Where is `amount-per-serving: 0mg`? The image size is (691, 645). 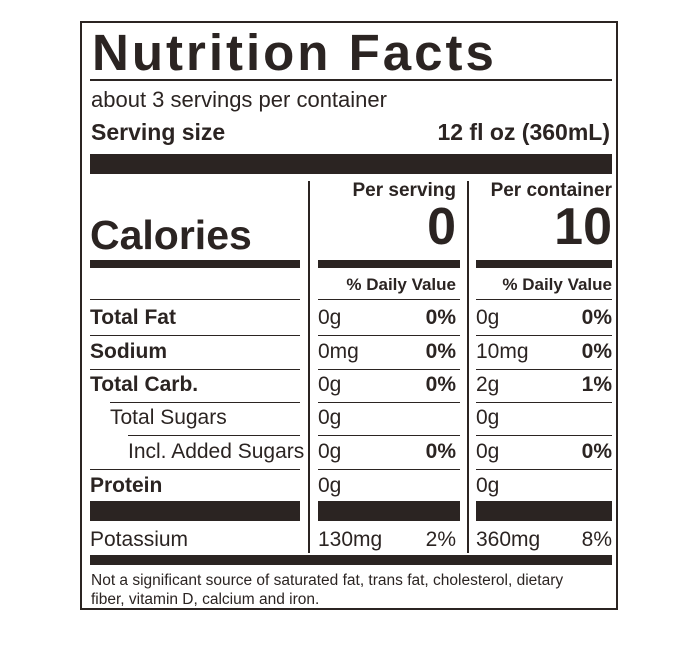
amount-per-serving: 0mg is located at coordinates (338, 351).